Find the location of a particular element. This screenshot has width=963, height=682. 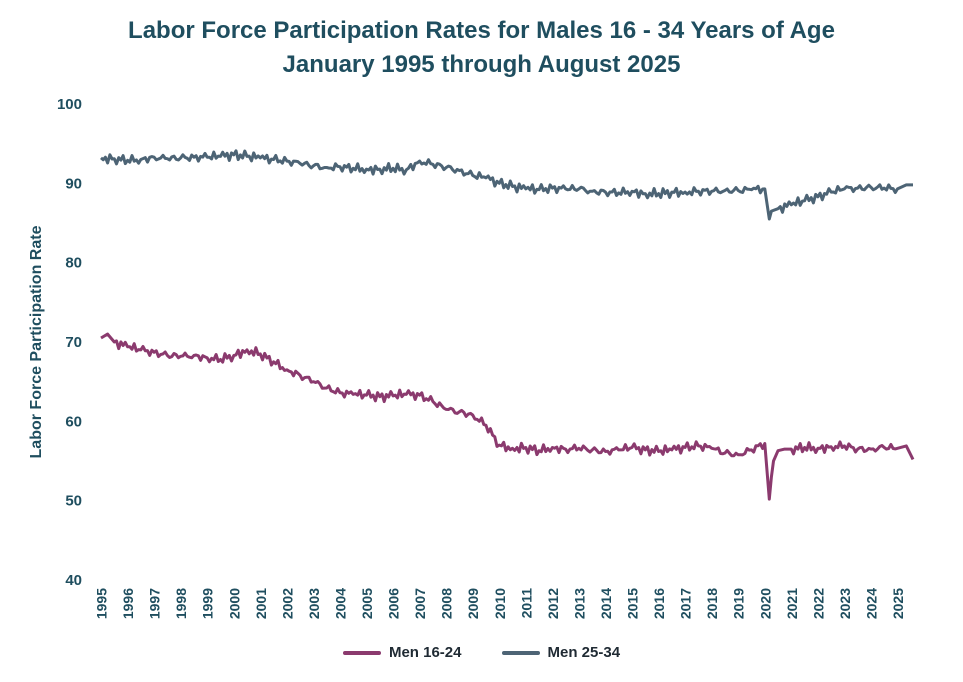

x-tick-label: 1997 is located at coordinates (155, 603).